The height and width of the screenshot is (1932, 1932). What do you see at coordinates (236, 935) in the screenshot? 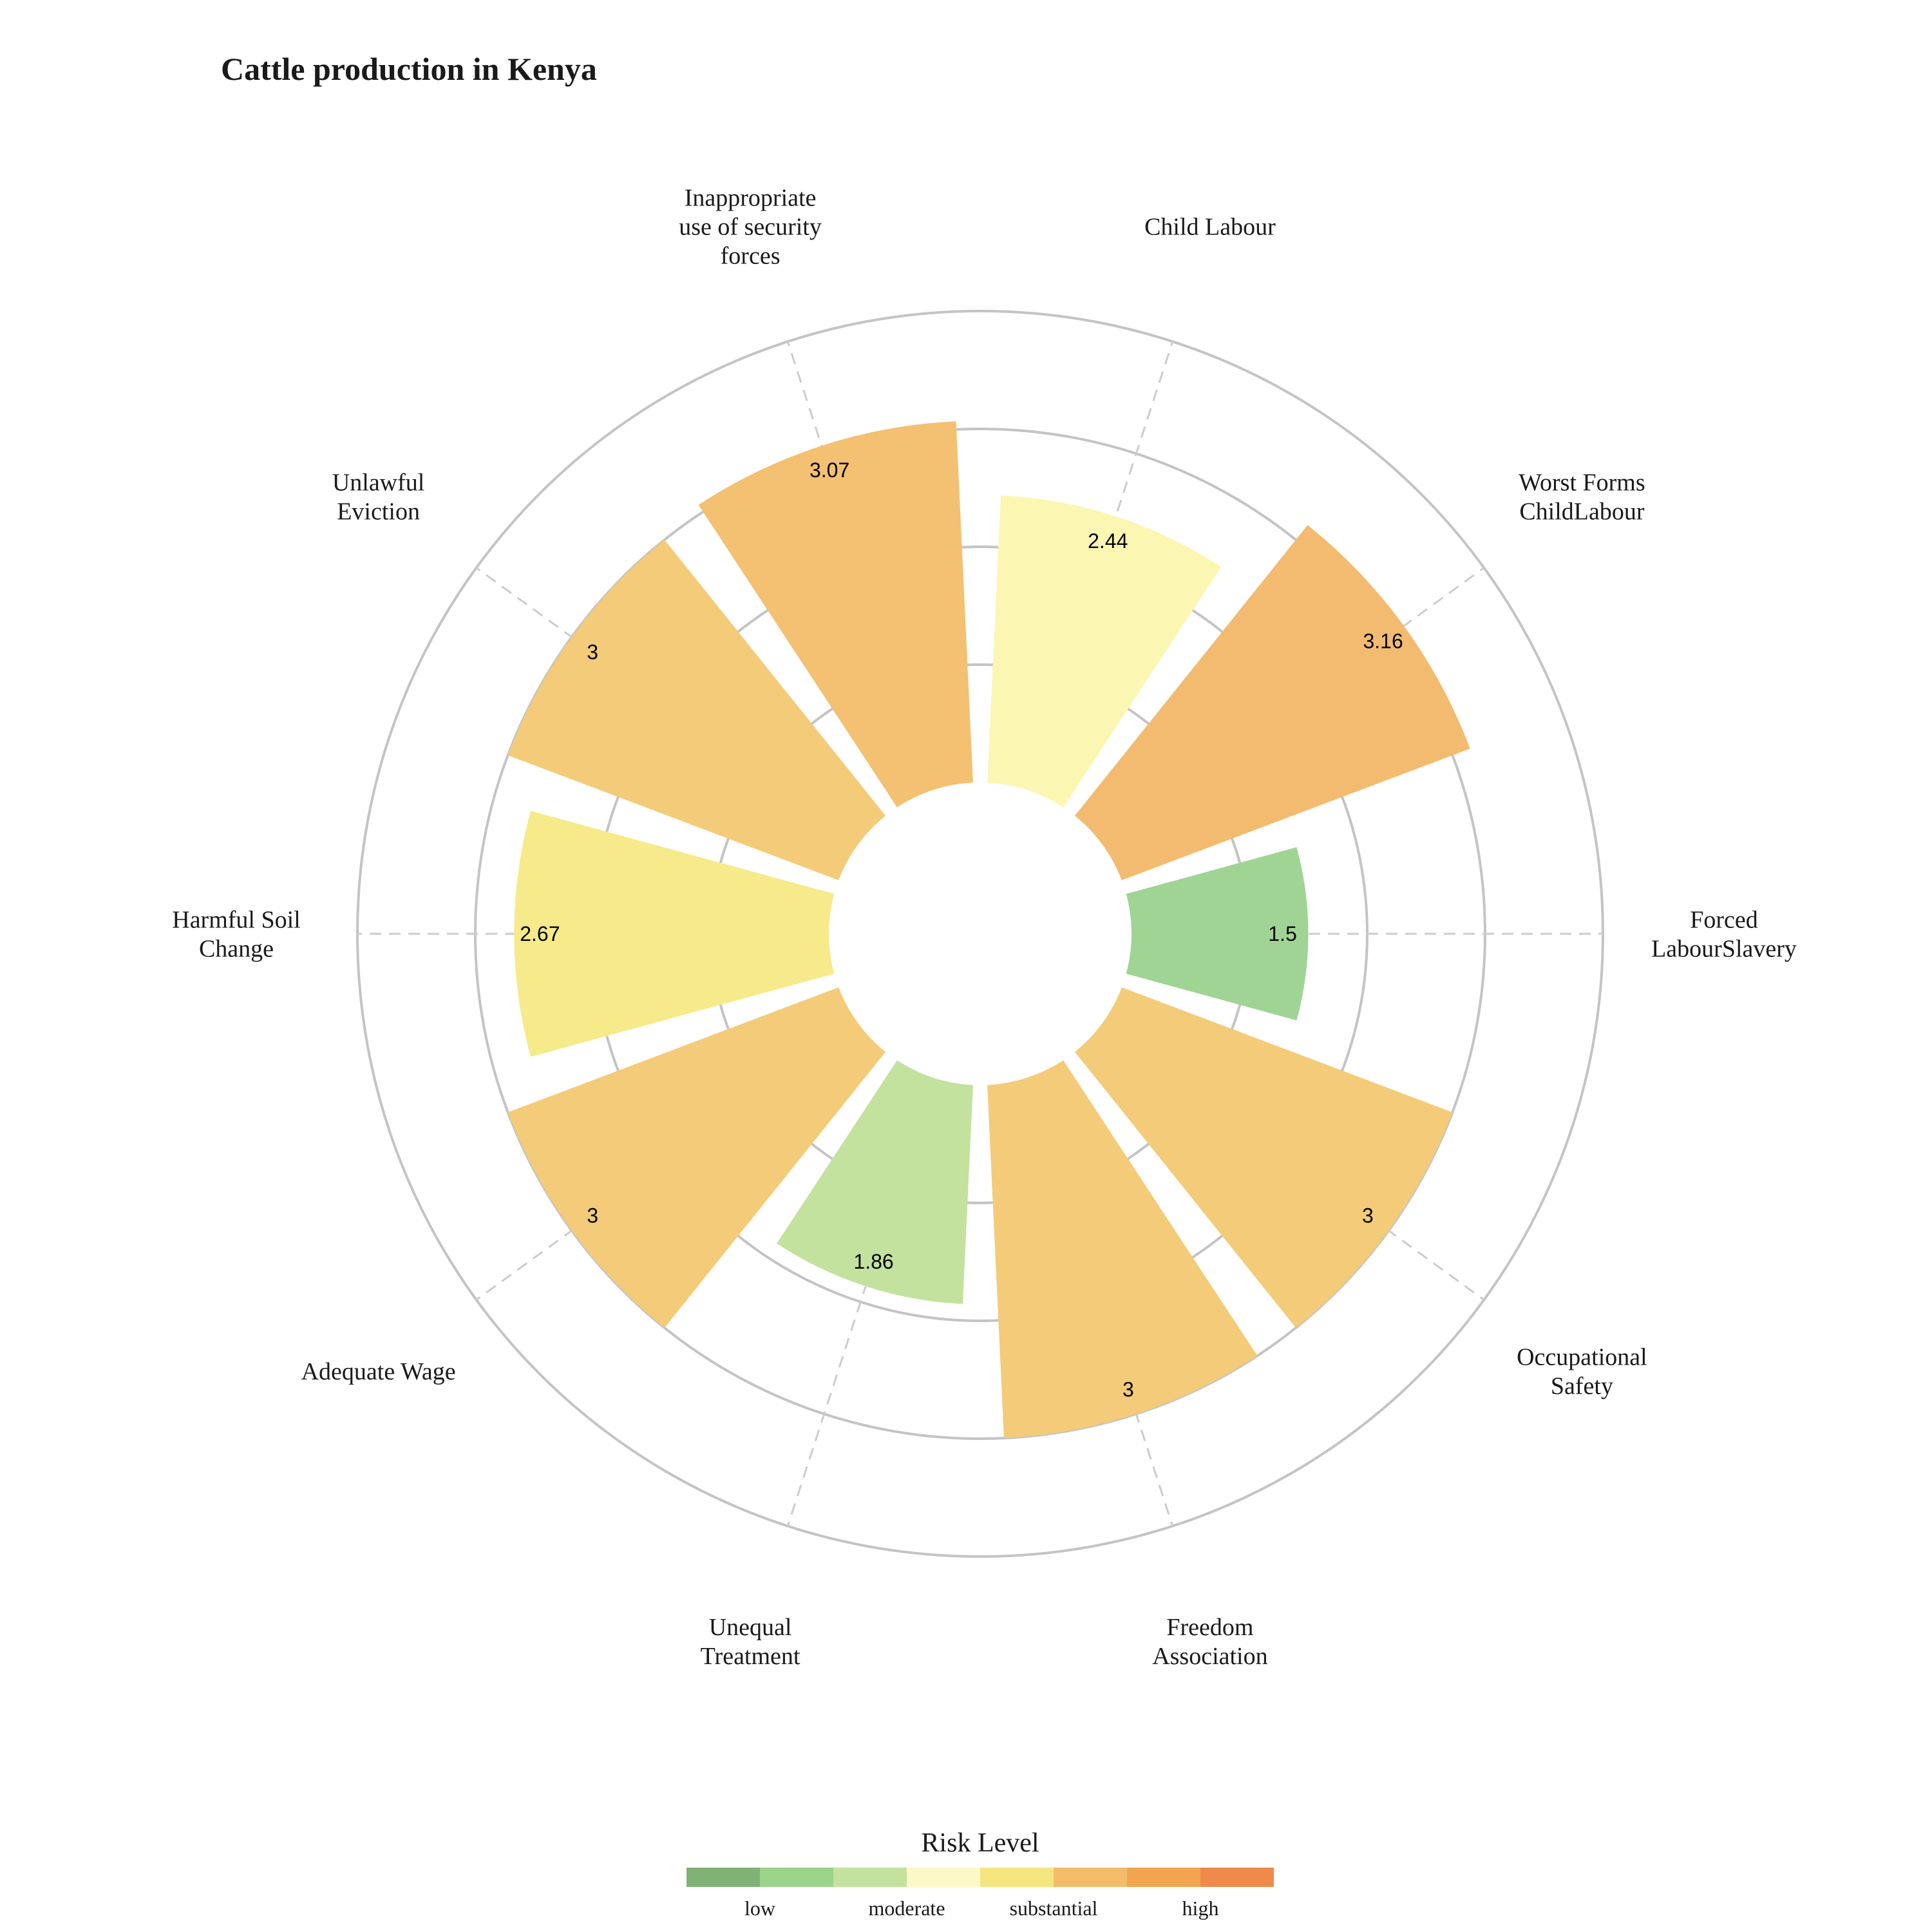
I see `category-label-5: Harmful Soil Change` at bounding box center [236, 935].